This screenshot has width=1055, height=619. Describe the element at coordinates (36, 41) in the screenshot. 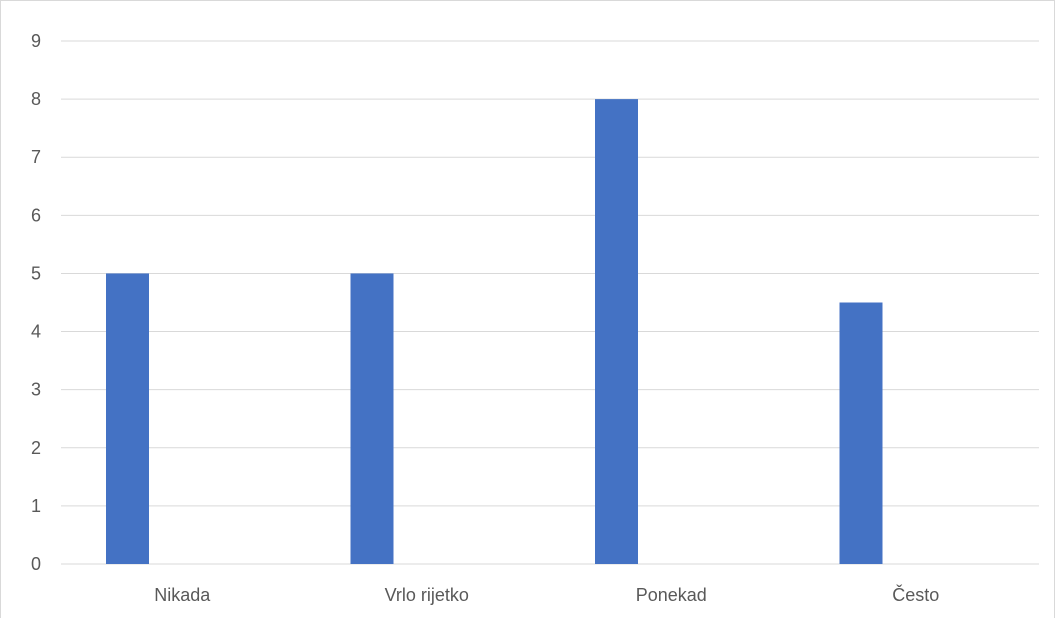

I see `y-tick-label-9: 9` at that location.